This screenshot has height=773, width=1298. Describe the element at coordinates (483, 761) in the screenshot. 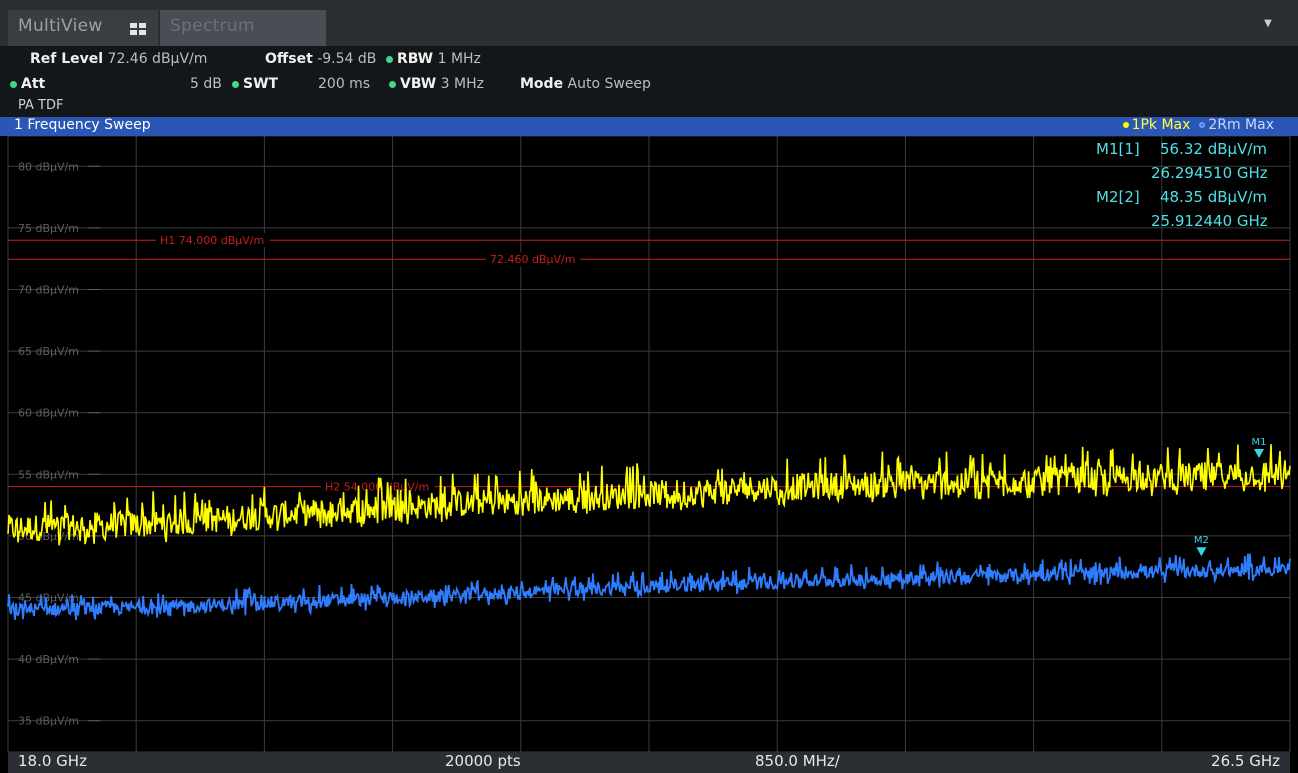

I see `sweep-points: 20000 pts` at that location.